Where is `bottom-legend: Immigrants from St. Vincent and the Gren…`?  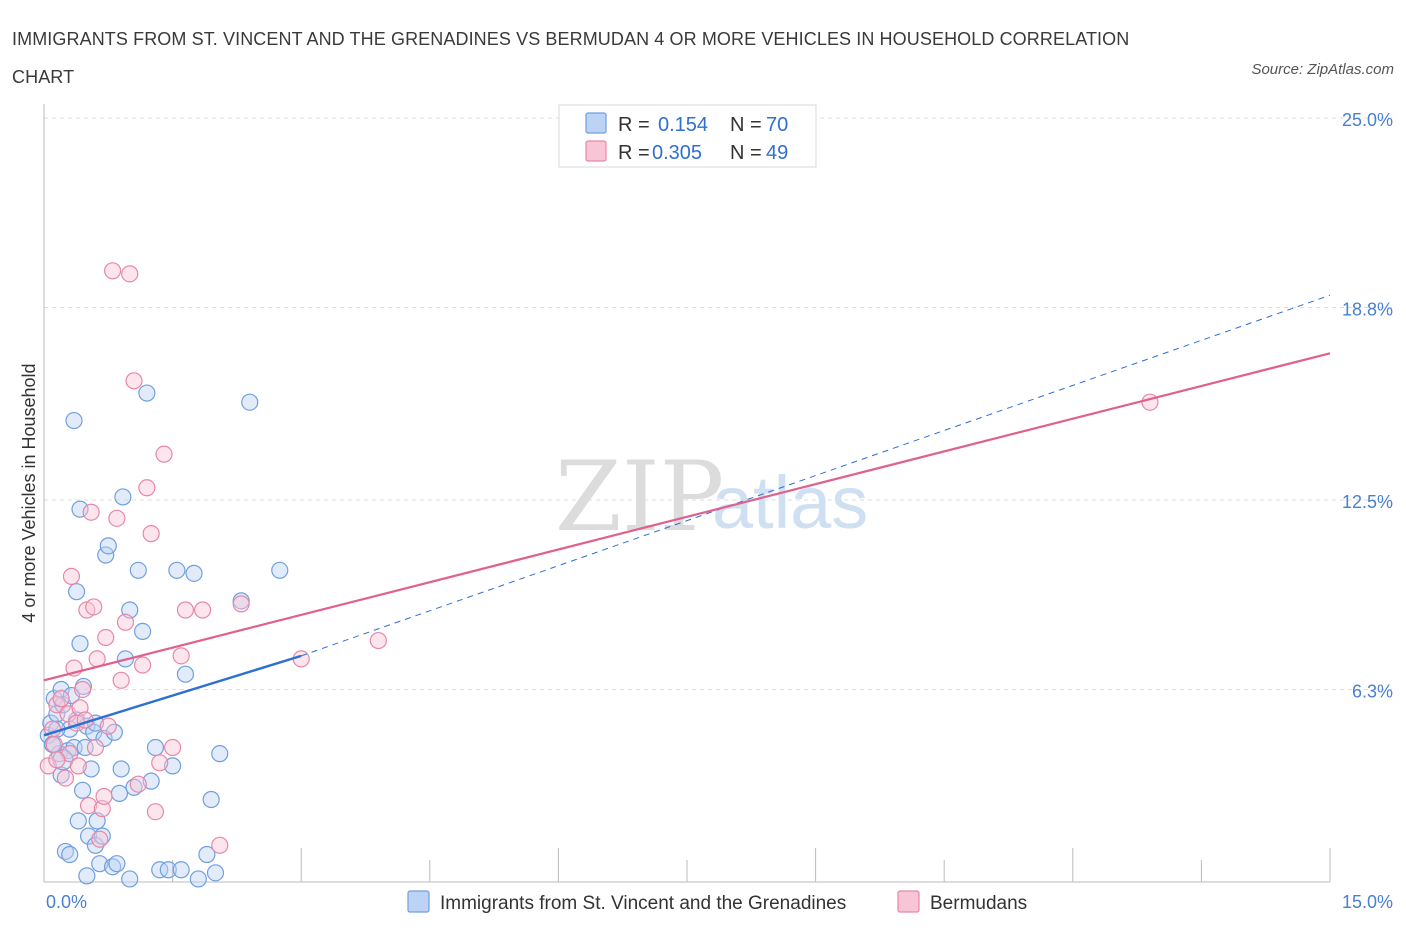
bottom-legend: Immigrants from St. Vincent and the Gren… is located at coordinates (717, 902).